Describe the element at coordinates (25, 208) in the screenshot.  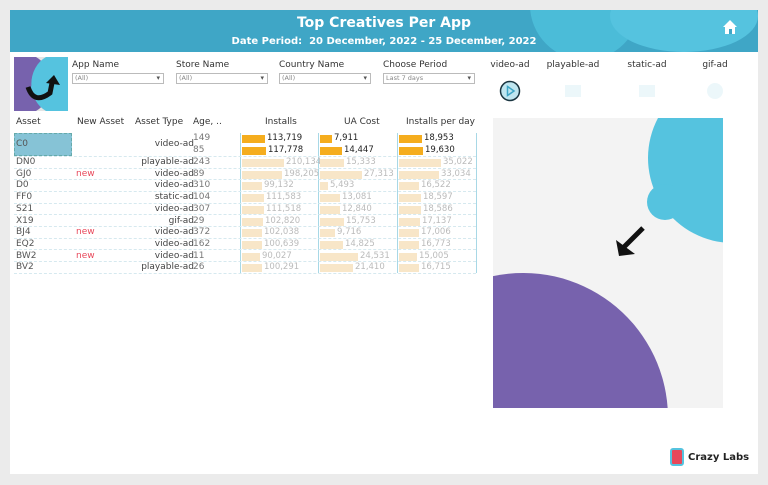
I see `asset-name: S21` at that location.